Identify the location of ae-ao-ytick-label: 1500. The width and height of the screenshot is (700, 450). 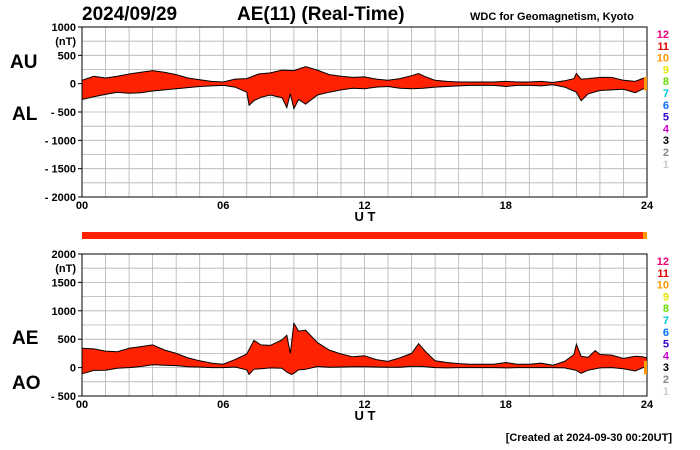
(64, 283).